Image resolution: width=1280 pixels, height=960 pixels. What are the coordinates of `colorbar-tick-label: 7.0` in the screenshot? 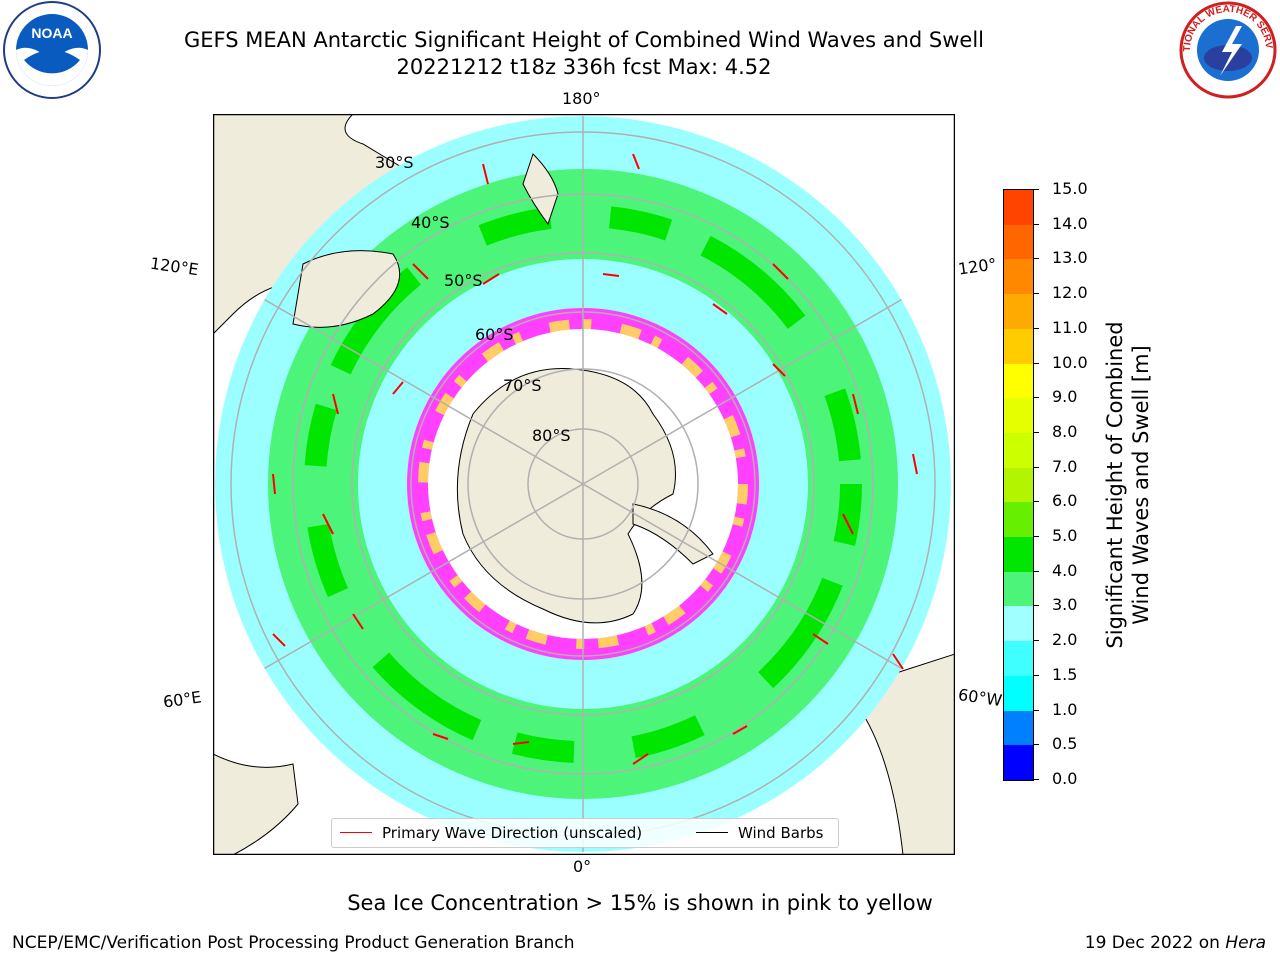 It's located at (1065, 466).